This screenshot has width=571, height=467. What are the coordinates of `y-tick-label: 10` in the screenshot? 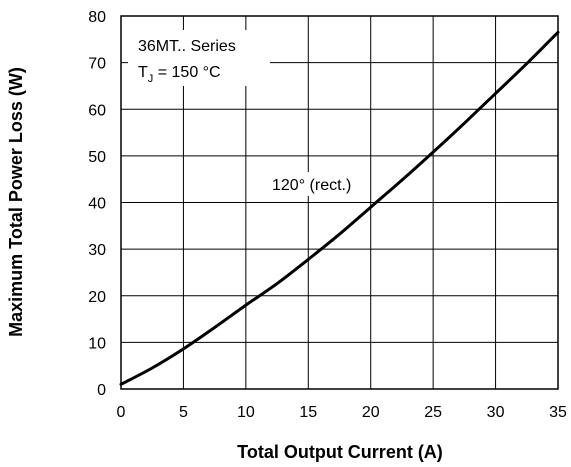 It's located at (97, 343).